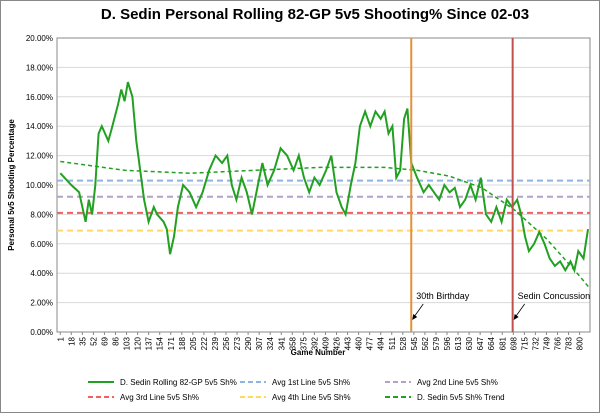  What do you see at coordinates (159, 397) in the screenshot?
I see `legend-label: Avg 3rd Line 5v5 Sh%` at bounding box center [159, 397].